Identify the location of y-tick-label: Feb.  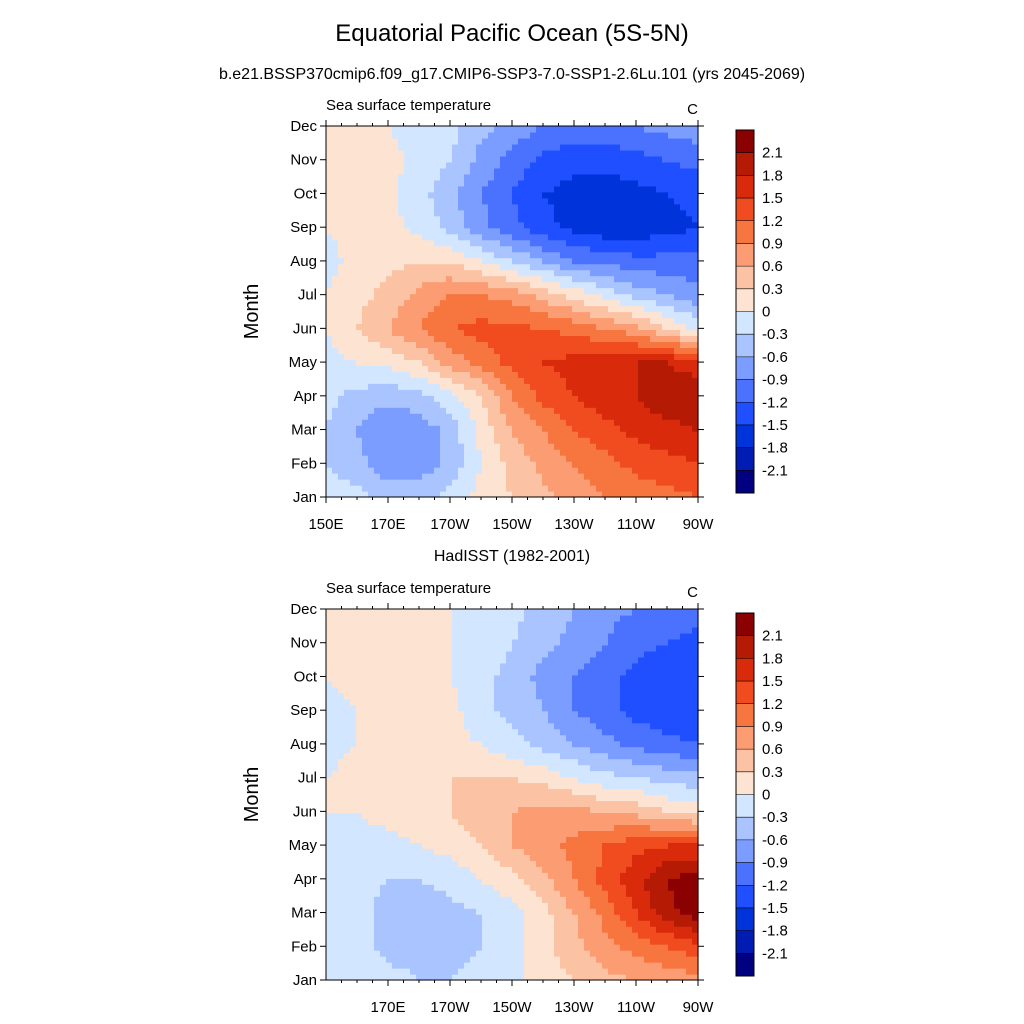
(304, 463).